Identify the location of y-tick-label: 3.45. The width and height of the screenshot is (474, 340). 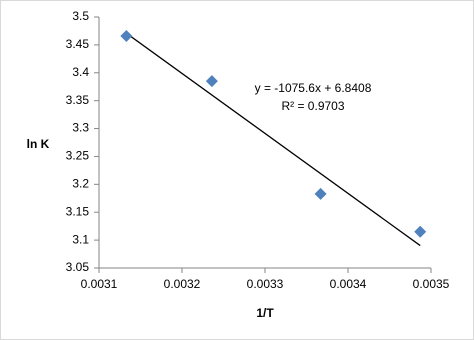
(78, 44).